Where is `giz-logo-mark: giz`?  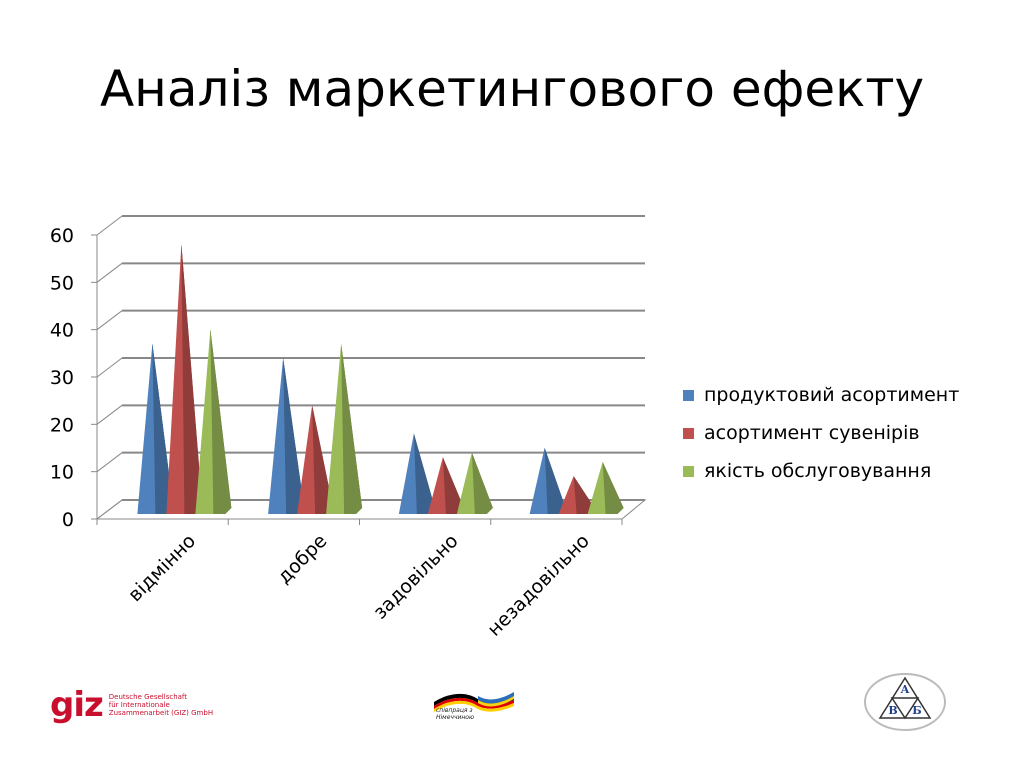
giz-logo-mark: giz is located at coordinates (77, 705).